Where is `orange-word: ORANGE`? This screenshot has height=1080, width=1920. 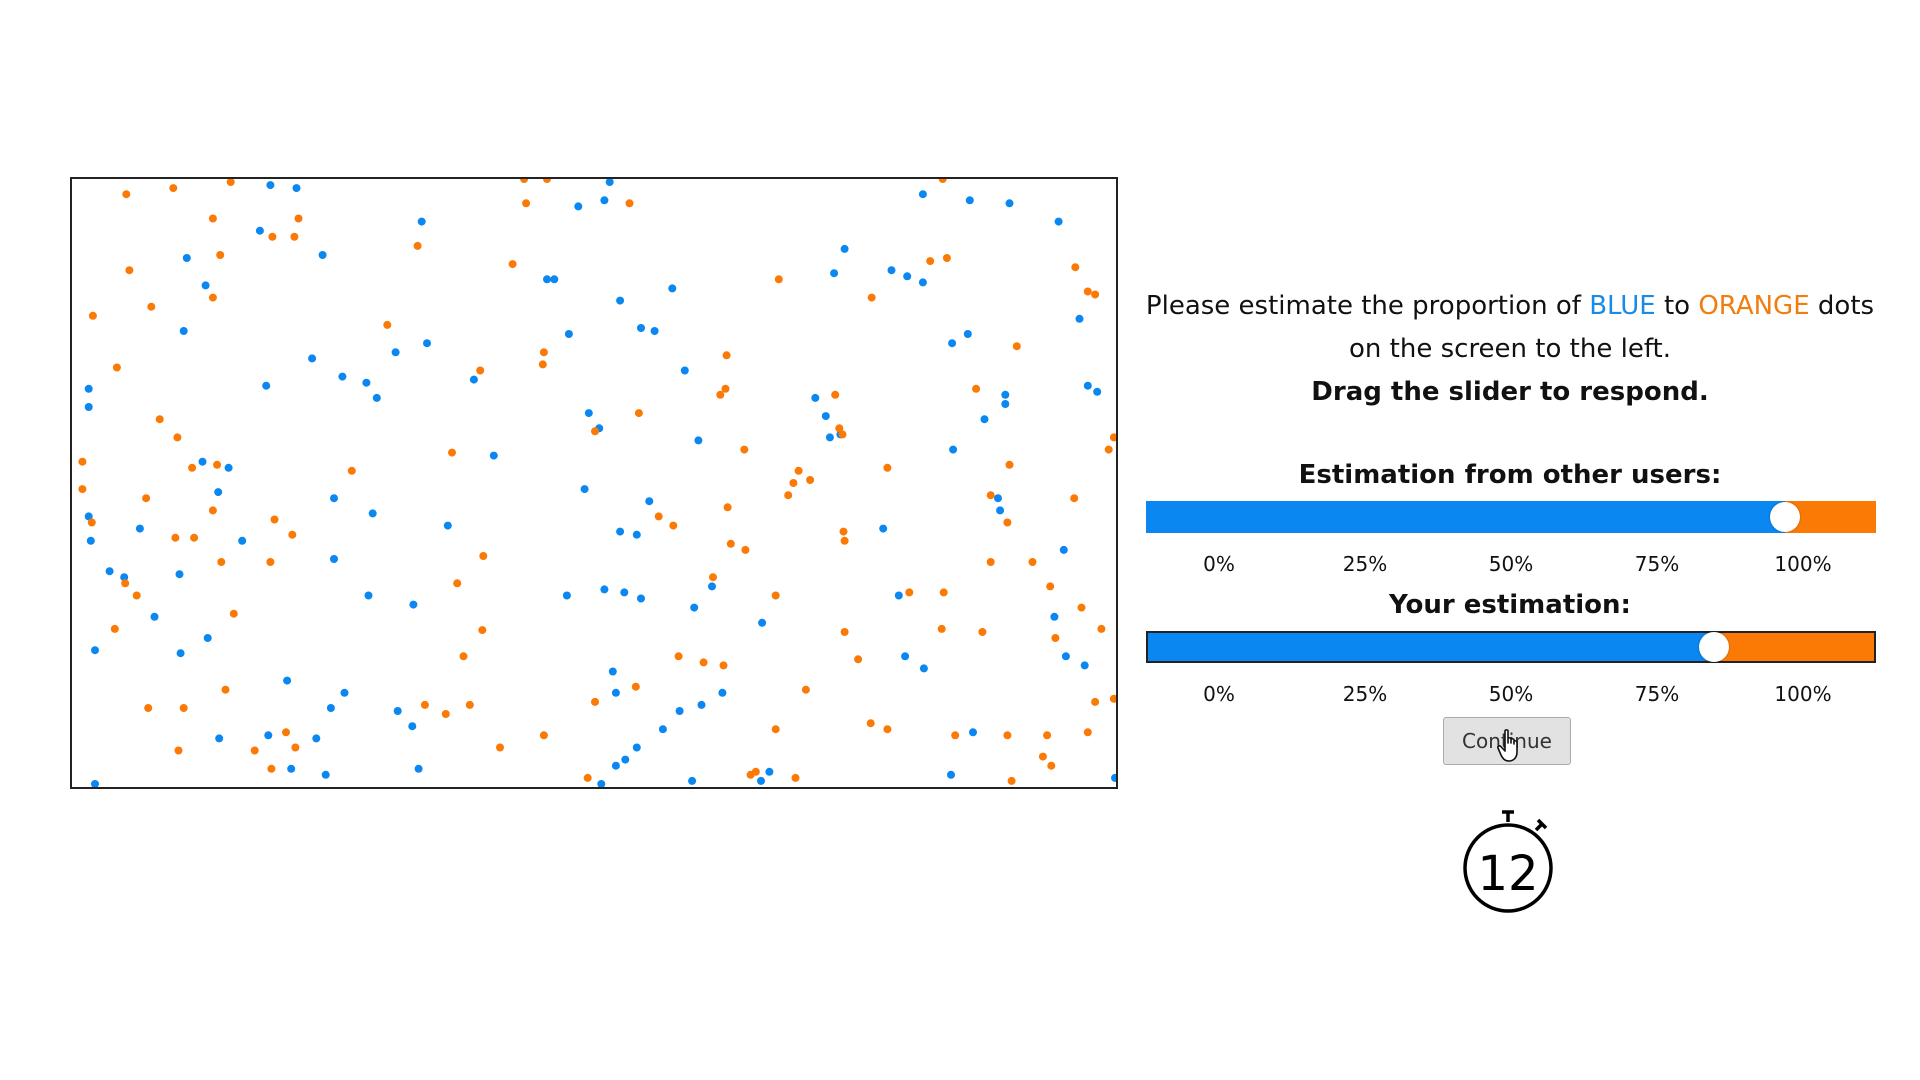 orange-word: ORANGE is located at coordinates (1754, 306).